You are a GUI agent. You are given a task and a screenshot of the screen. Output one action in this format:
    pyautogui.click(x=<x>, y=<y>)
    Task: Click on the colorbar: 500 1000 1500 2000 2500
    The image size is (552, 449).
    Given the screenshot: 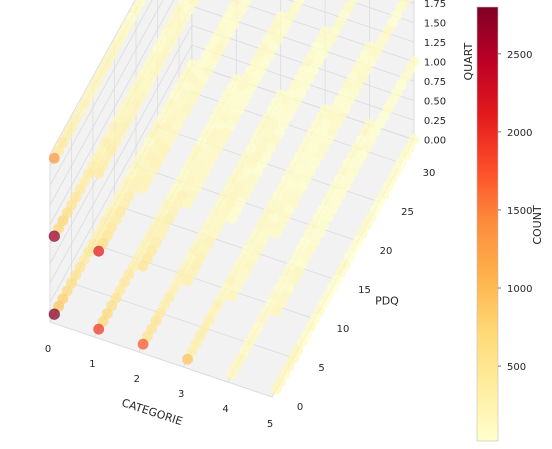 What is the action you would take?
    pyautogui.click(x=504, y=224)
    